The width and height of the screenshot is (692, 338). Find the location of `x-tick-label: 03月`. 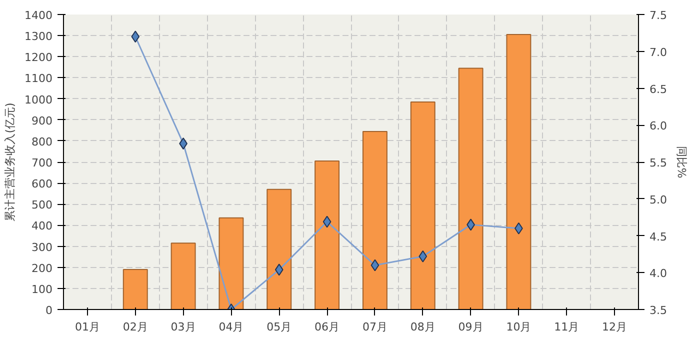

x-tick-label: 03月 is located at coordinates (183, 327).